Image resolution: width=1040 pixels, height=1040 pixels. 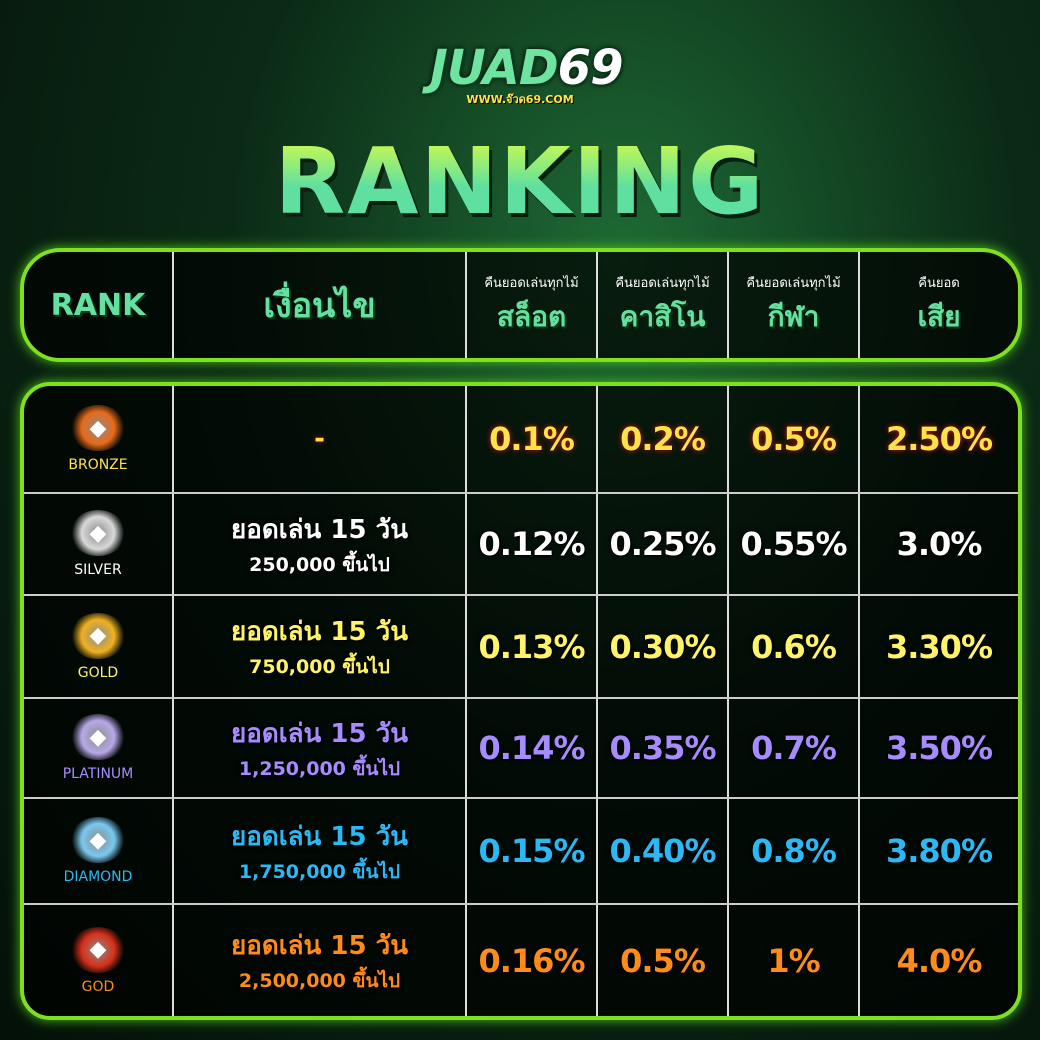 I want to click on rank-cell: ◆ GOLD, so click(x=98, y=646).